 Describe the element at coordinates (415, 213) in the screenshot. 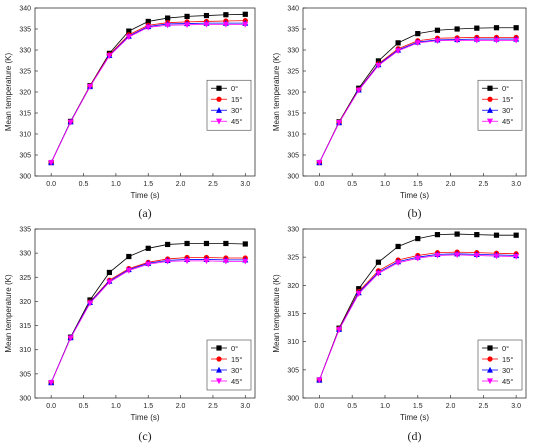

I see `panel-caption: (b)` at that location.